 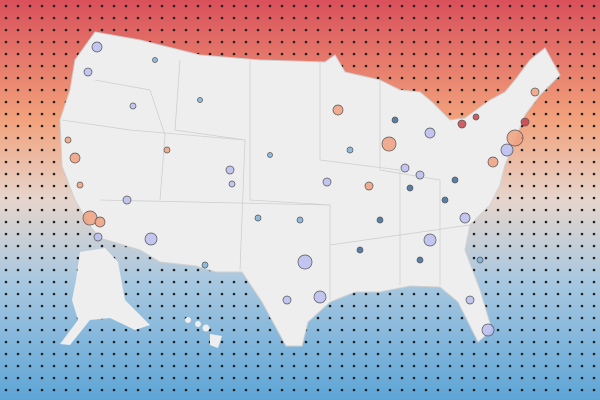 I want to click on alaska, so click(x=105, y=296).